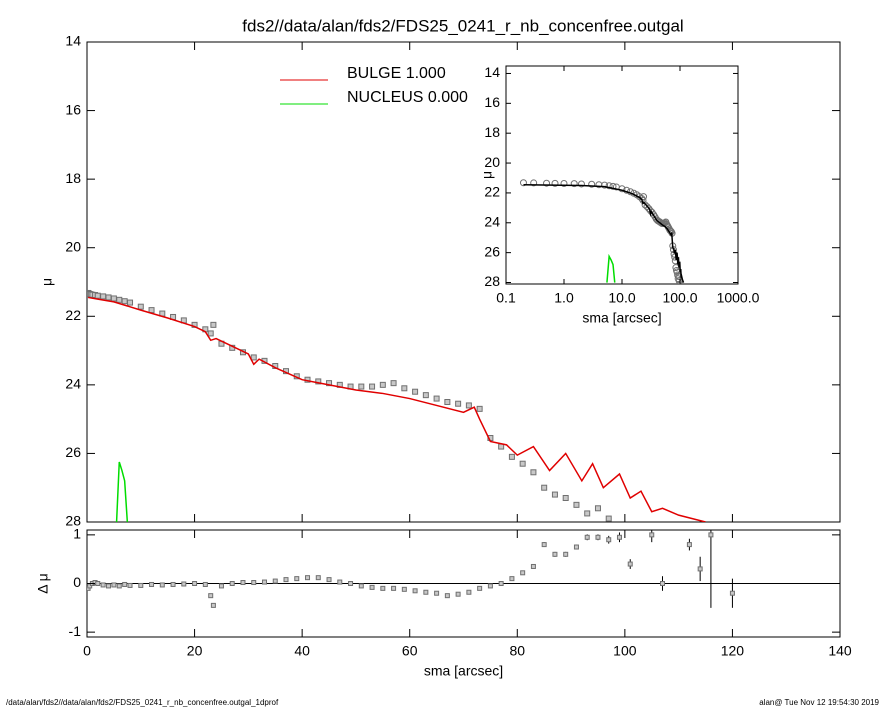 The image size is (885, 708). Describe the element at coordinates (77, 534) in the screenshot. I see `y-tick-label: 1` at that location.